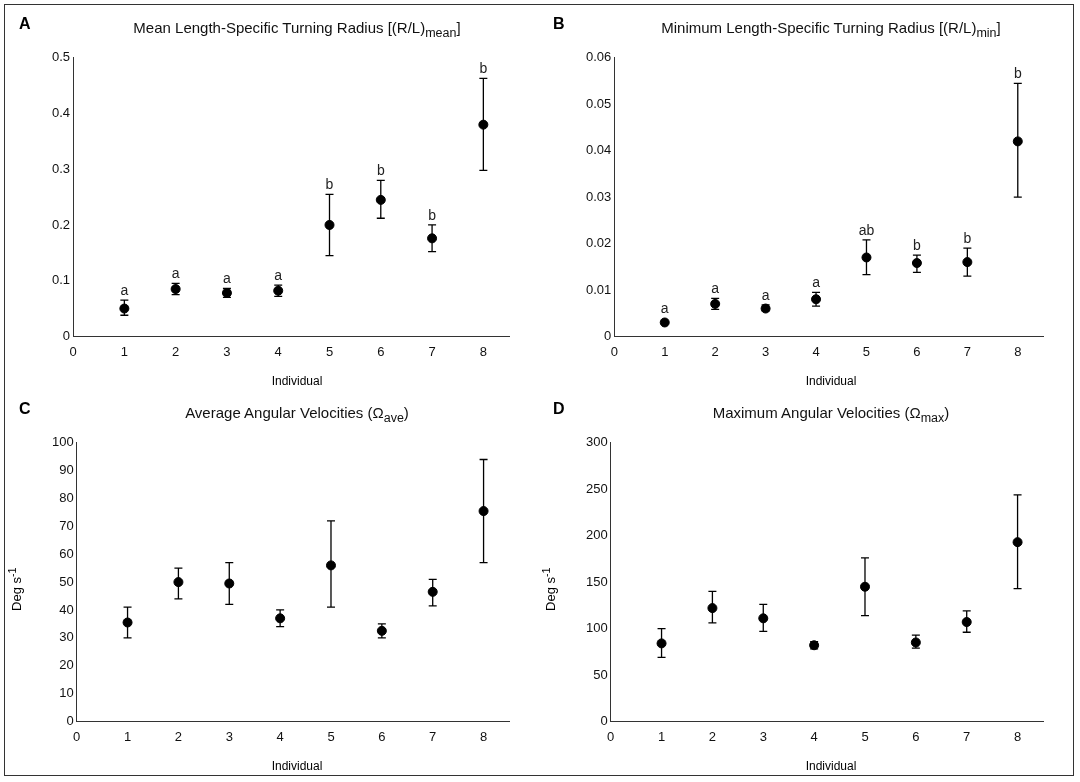 This screenshot has width=1080, height=782. Describe the element at coordinates (66, 665) in the screenshot. I see `y-tick-label: 20` at that location.